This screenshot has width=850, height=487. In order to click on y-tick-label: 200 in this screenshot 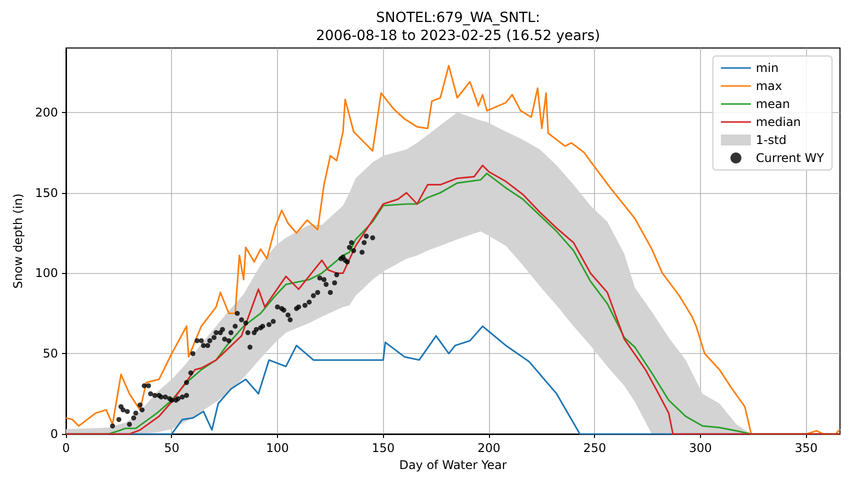, I will do `click(46, 112)`.